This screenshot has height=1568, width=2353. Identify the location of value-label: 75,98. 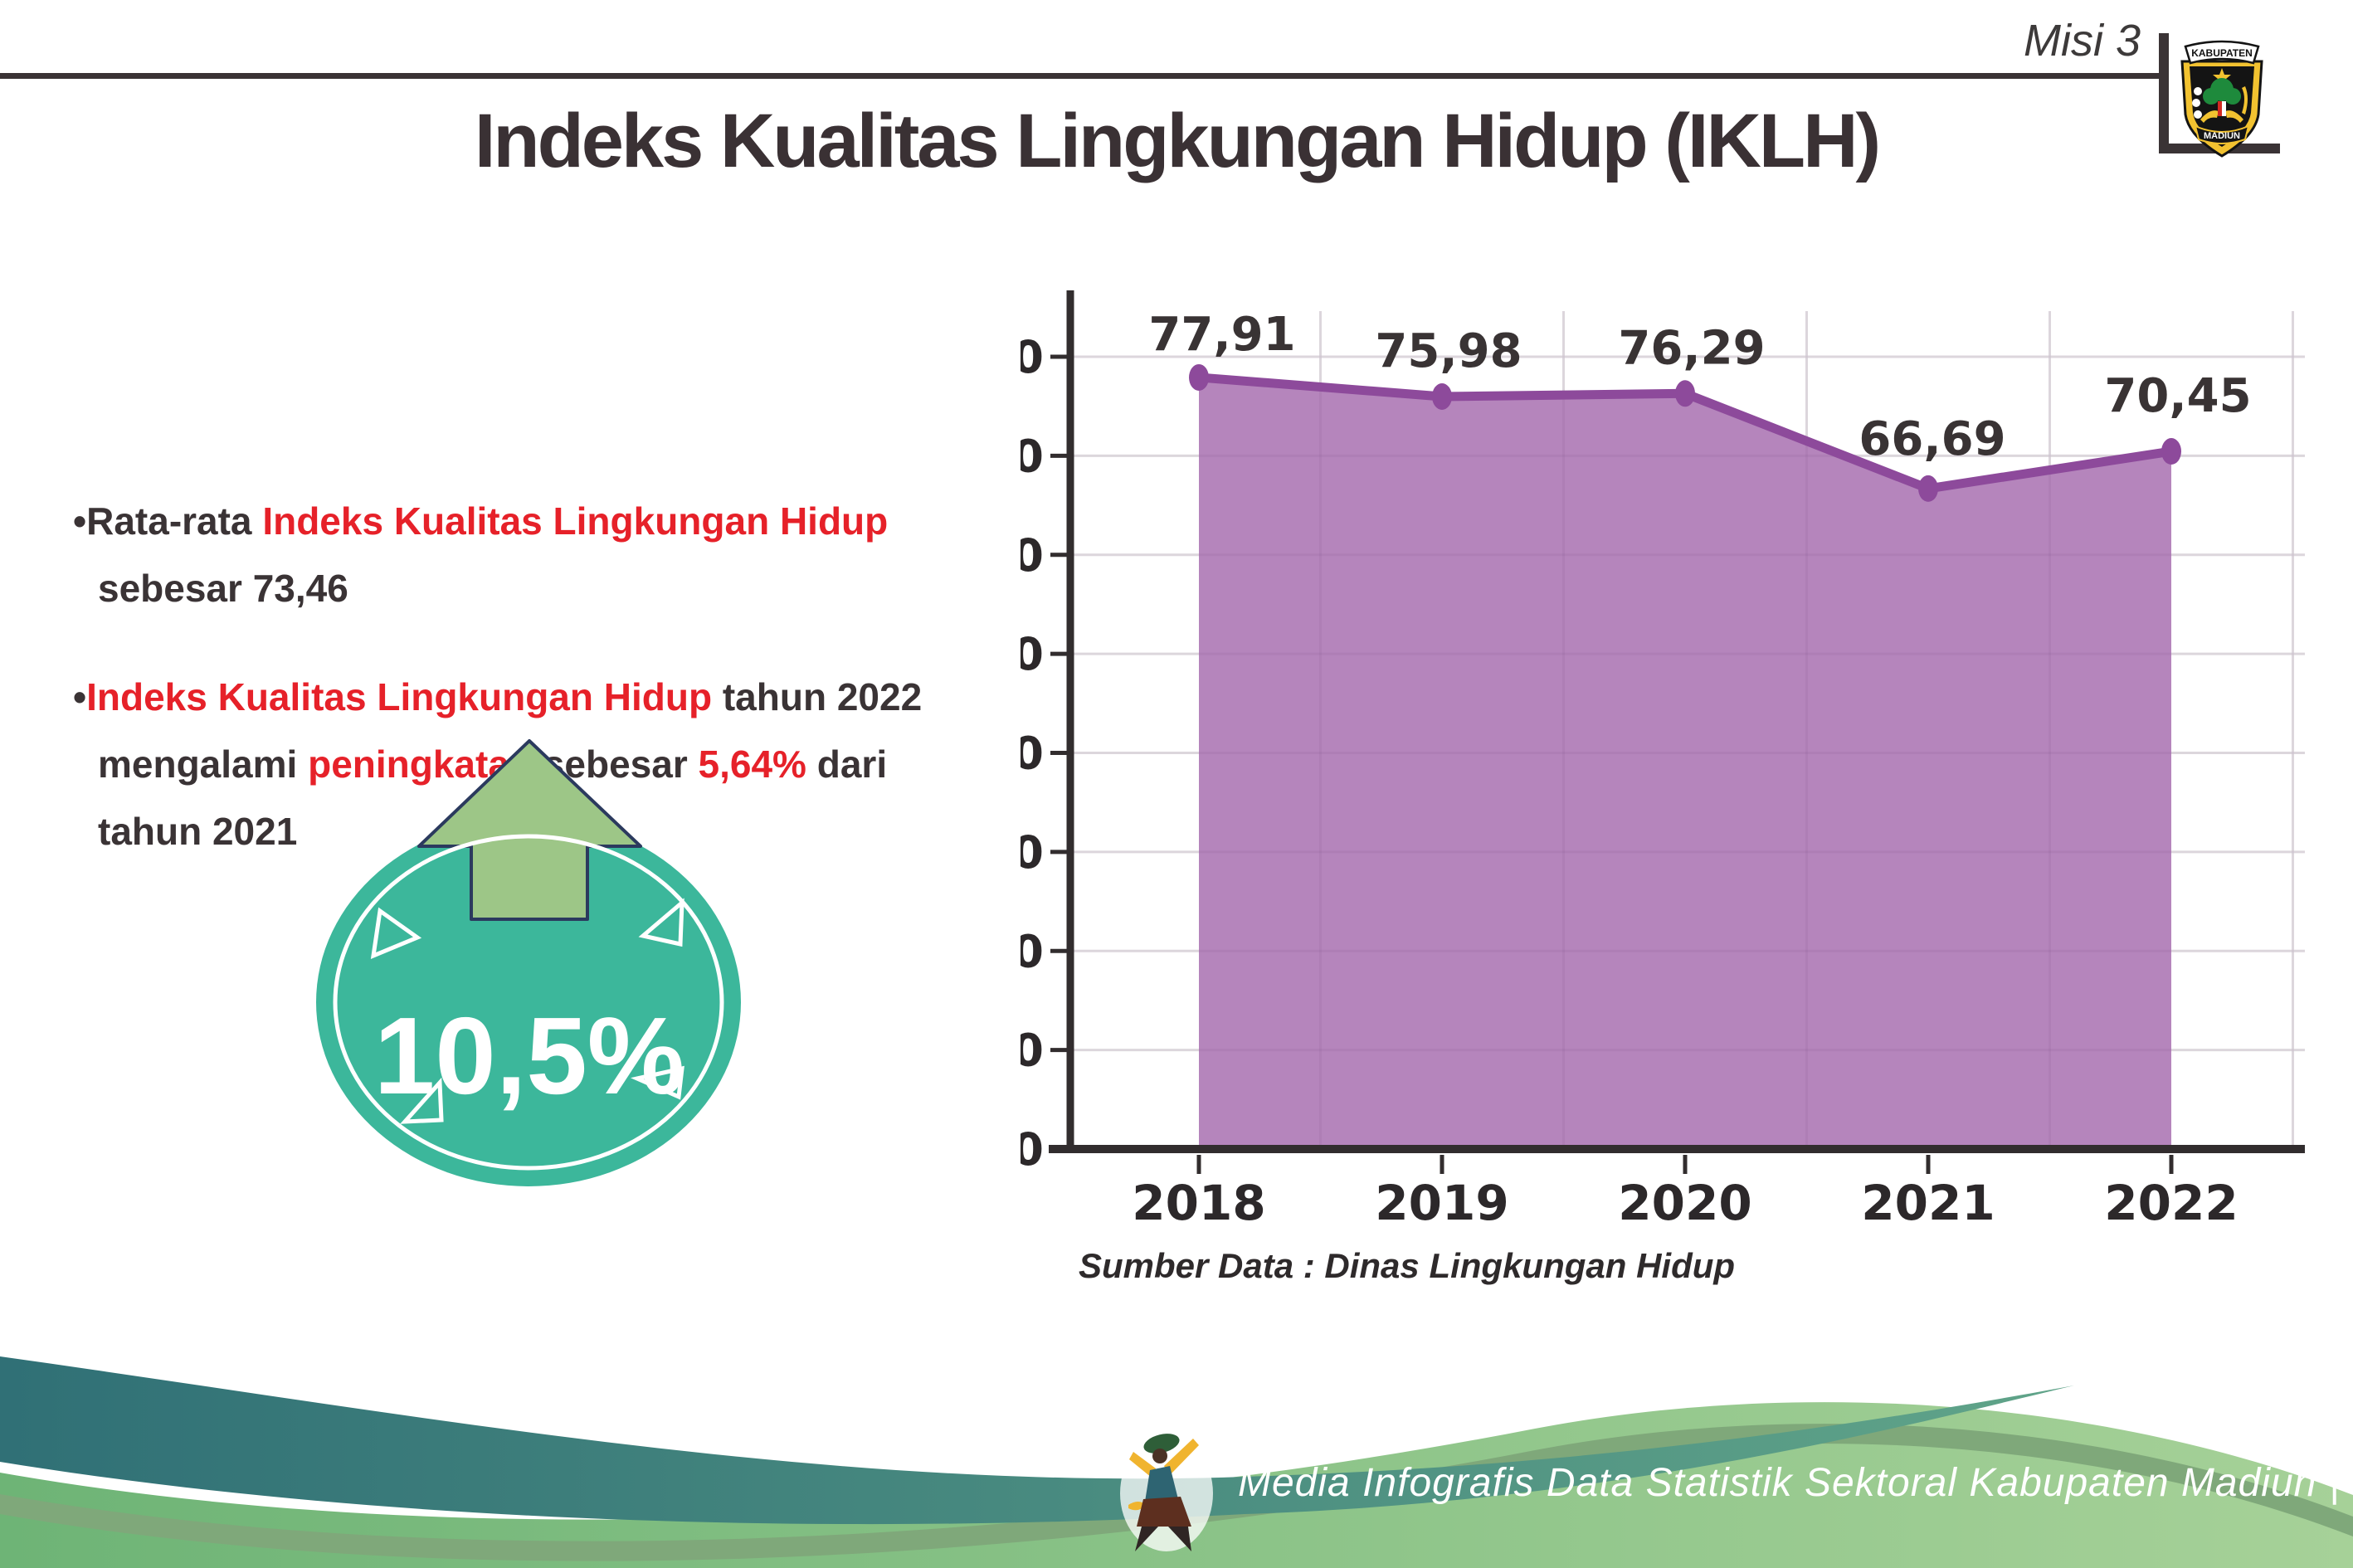
(1448, 351).